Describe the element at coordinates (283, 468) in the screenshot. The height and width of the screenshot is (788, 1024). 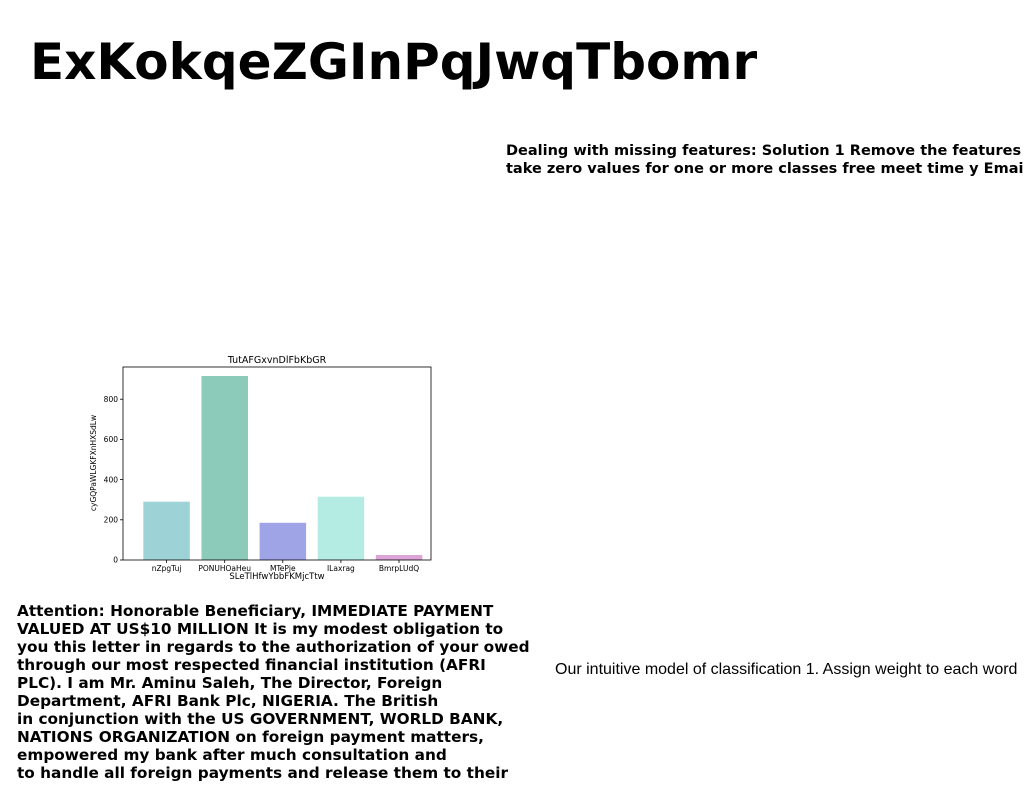
I see `bars-layer` at that location.